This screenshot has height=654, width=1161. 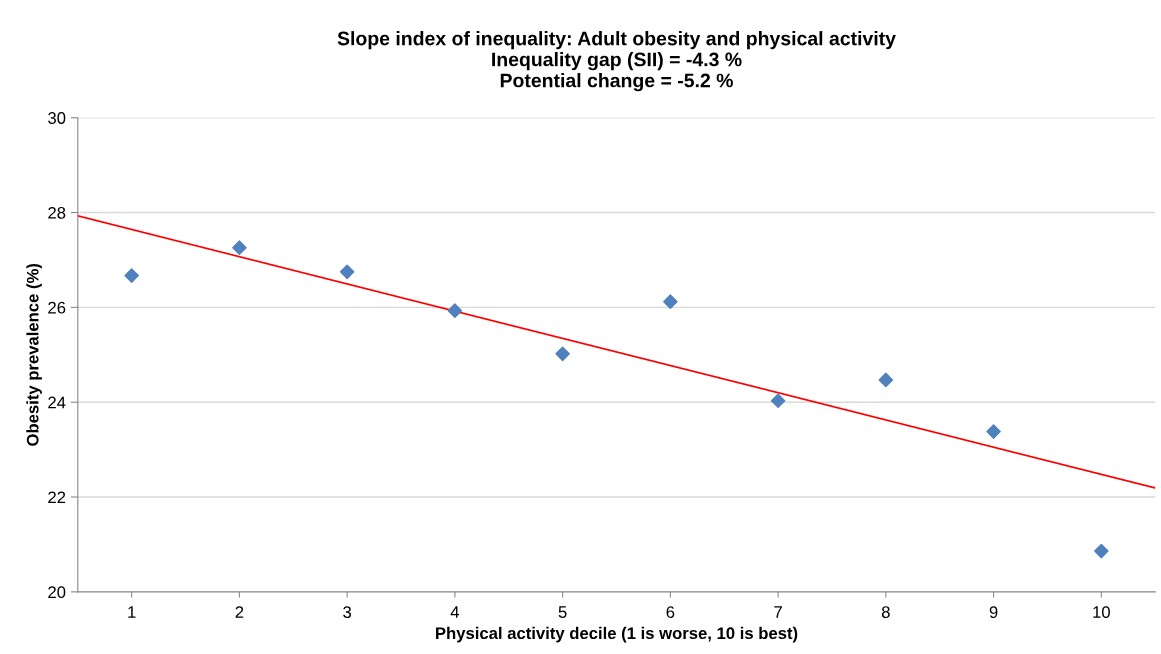 I want to click on x-tick-label: 4, so click(x=455, y=612).